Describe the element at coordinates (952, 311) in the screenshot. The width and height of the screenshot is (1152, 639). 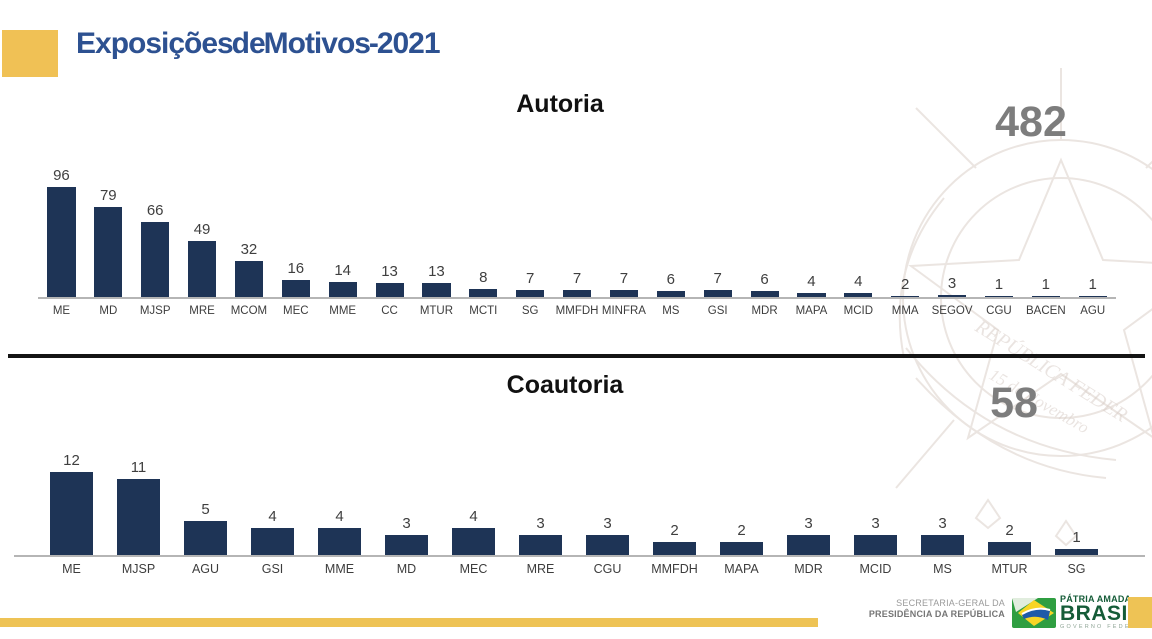
I see `category-label: SEGOV` at that location.